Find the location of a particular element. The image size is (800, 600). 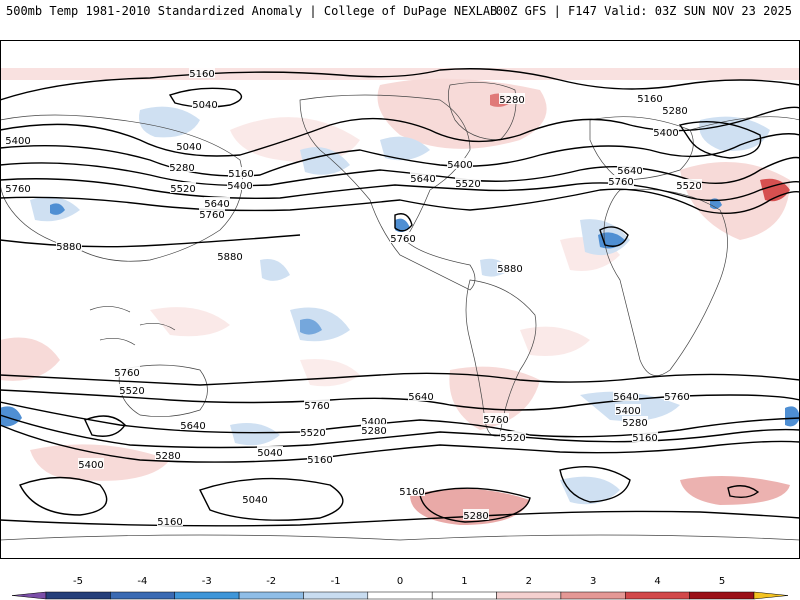

colorbar-tick-label: -2 is located at coordinates (271, 581).